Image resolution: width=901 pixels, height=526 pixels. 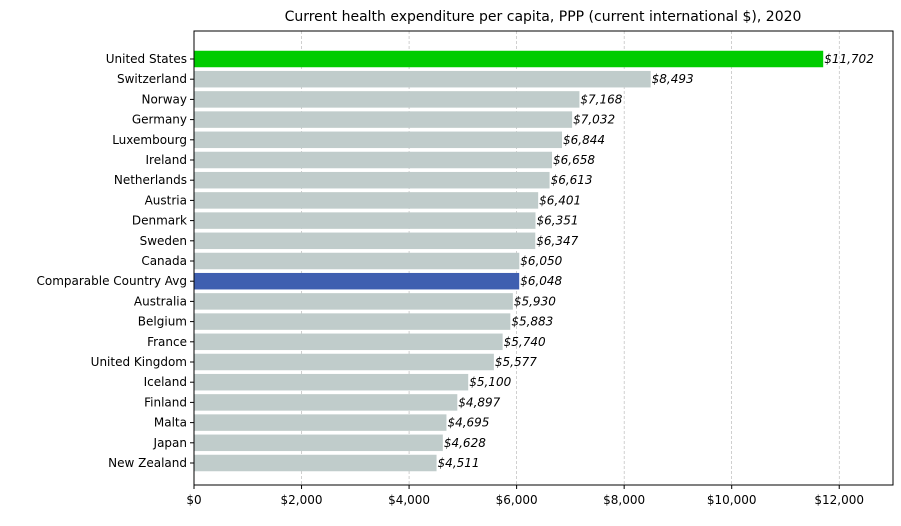 I want to click on category-label: Luxembourg, so click(x=149, y=140).